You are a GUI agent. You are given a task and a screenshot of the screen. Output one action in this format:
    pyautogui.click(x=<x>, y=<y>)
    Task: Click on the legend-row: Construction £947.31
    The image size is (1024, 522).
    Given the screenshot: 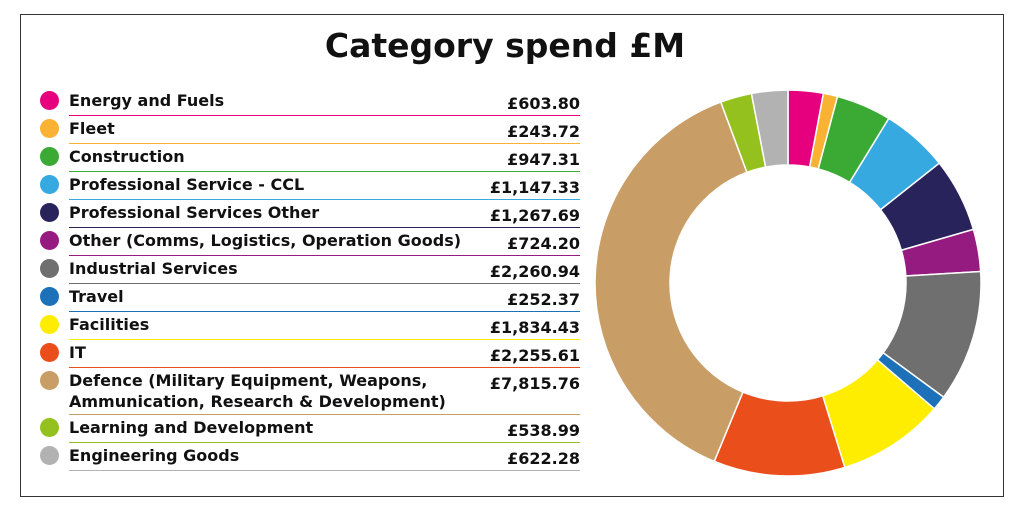 What is the action you would take?
    pyautogui.click(x=310, y=158)
    